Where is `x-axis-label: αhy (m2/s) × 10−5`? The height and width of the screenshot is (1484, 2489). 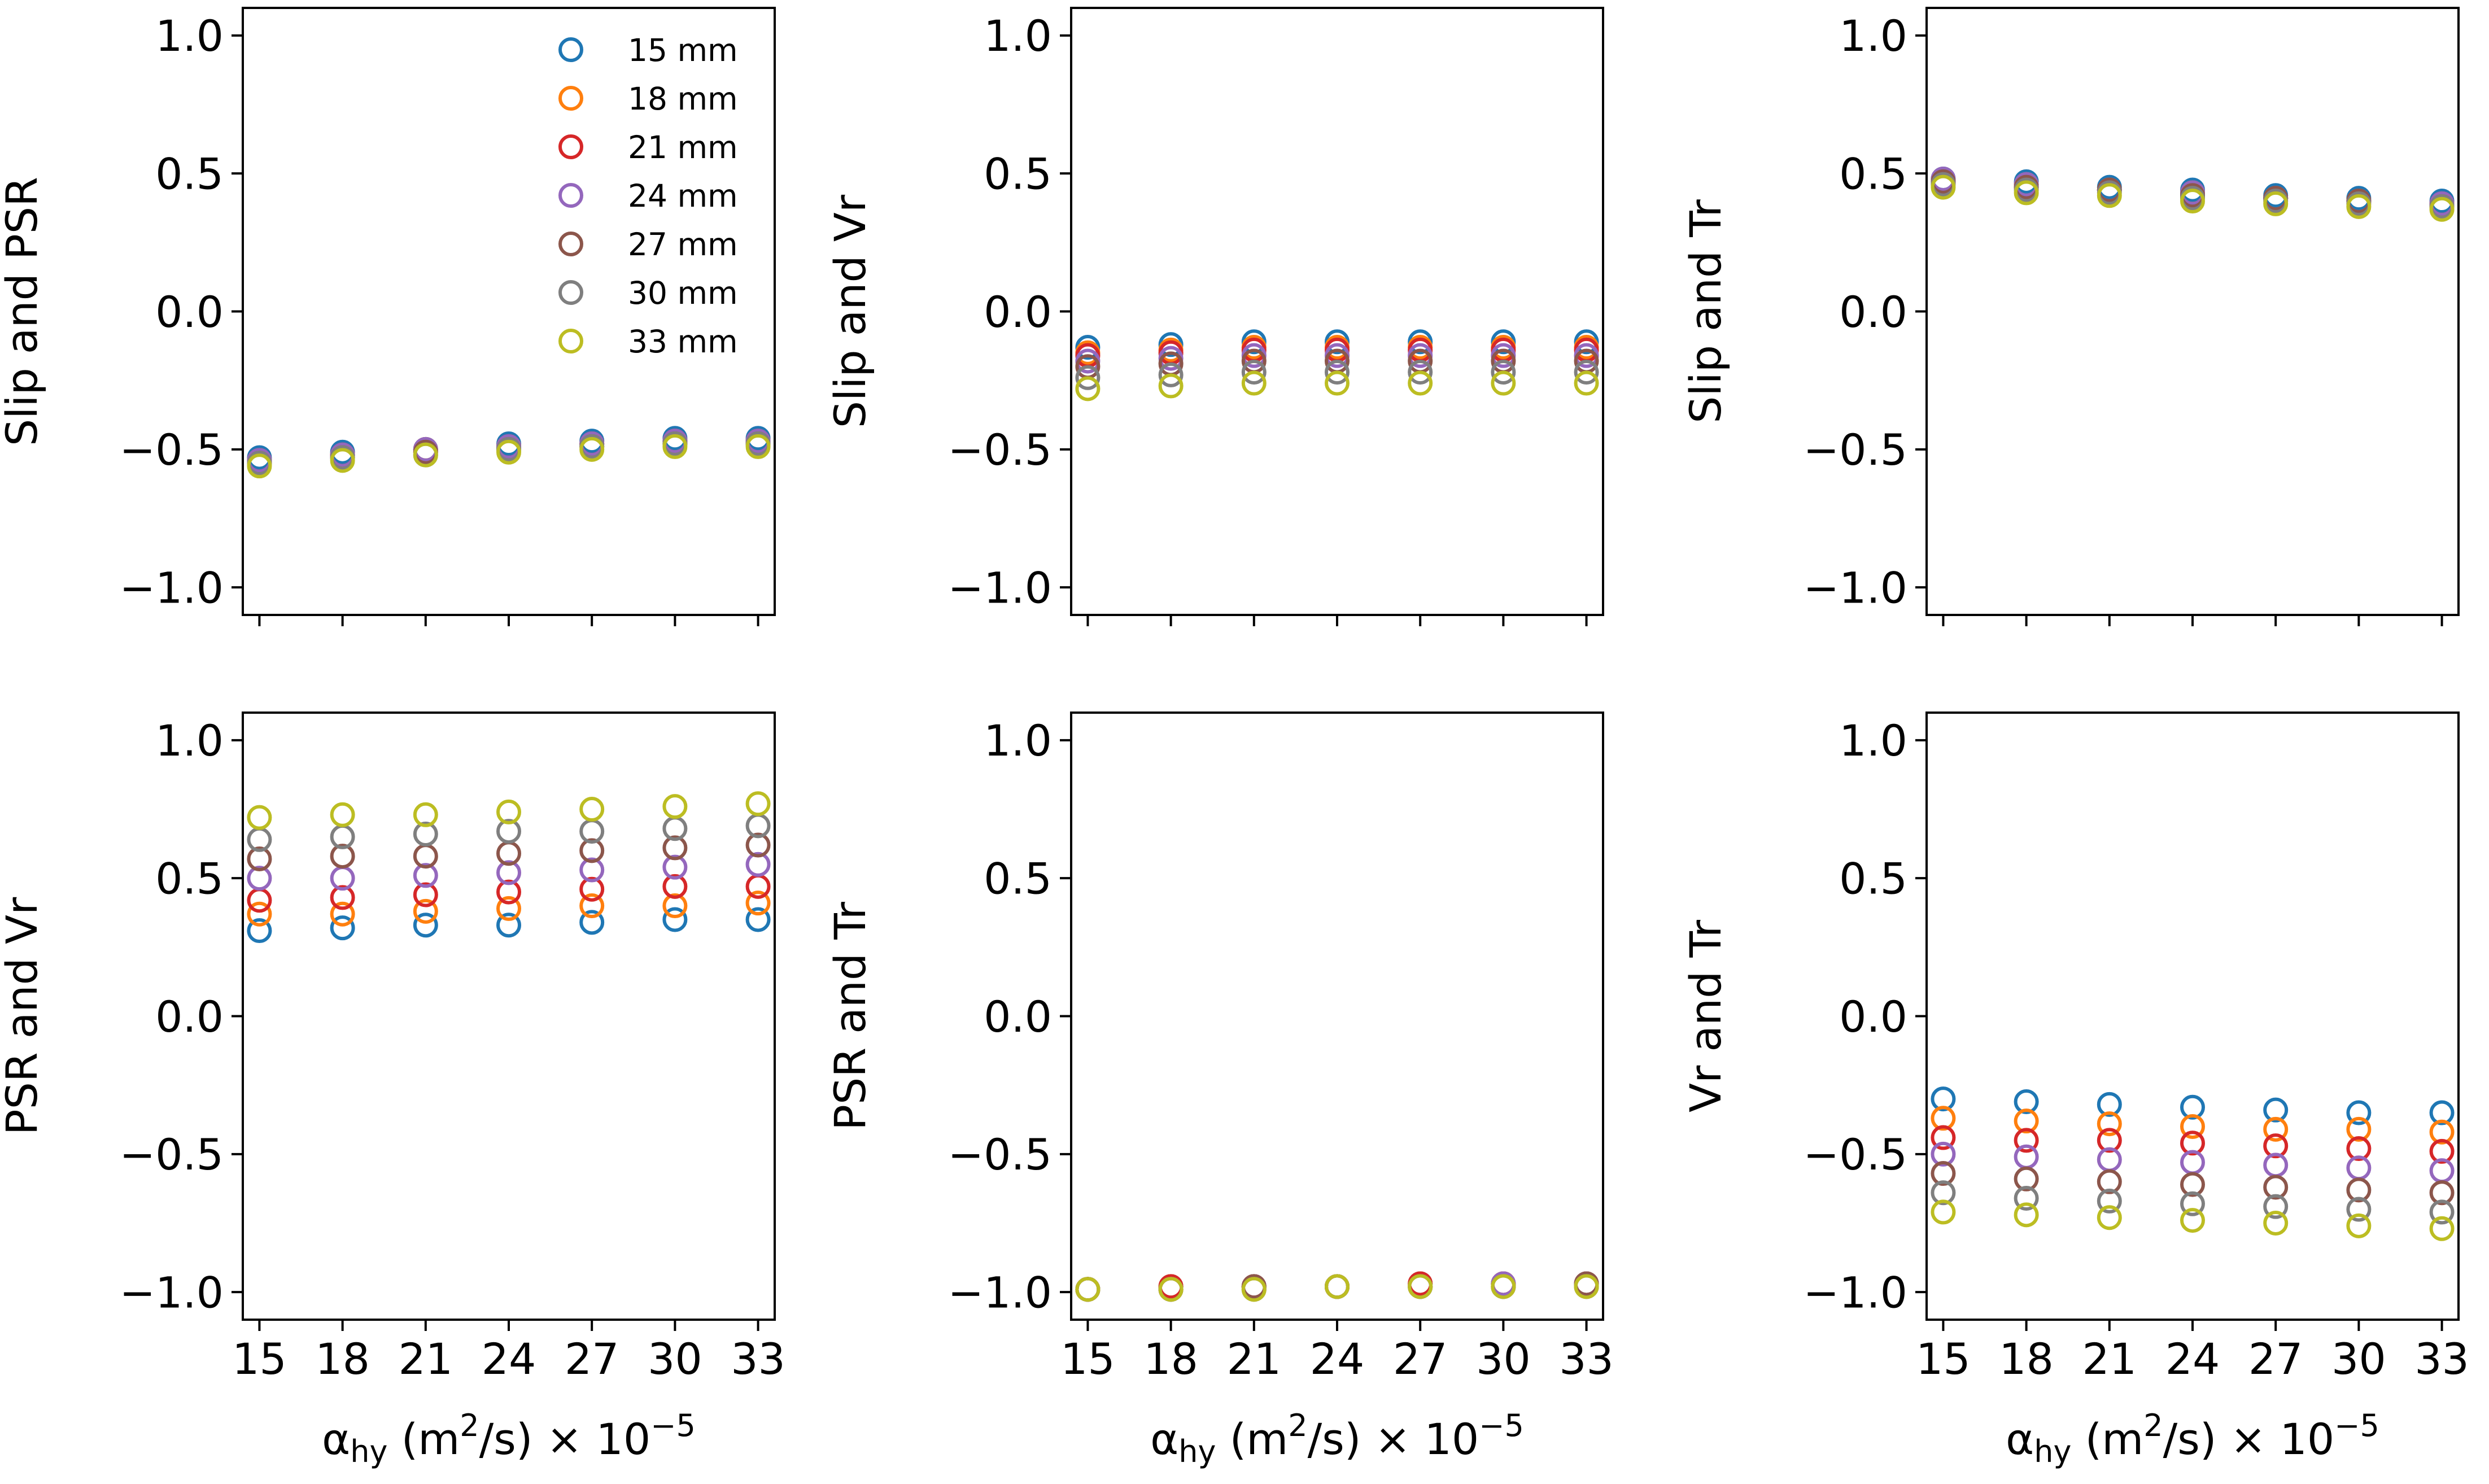 x-axis-label: αhy (m2/s) × 10−5 is located at coordinates (509, 1438).